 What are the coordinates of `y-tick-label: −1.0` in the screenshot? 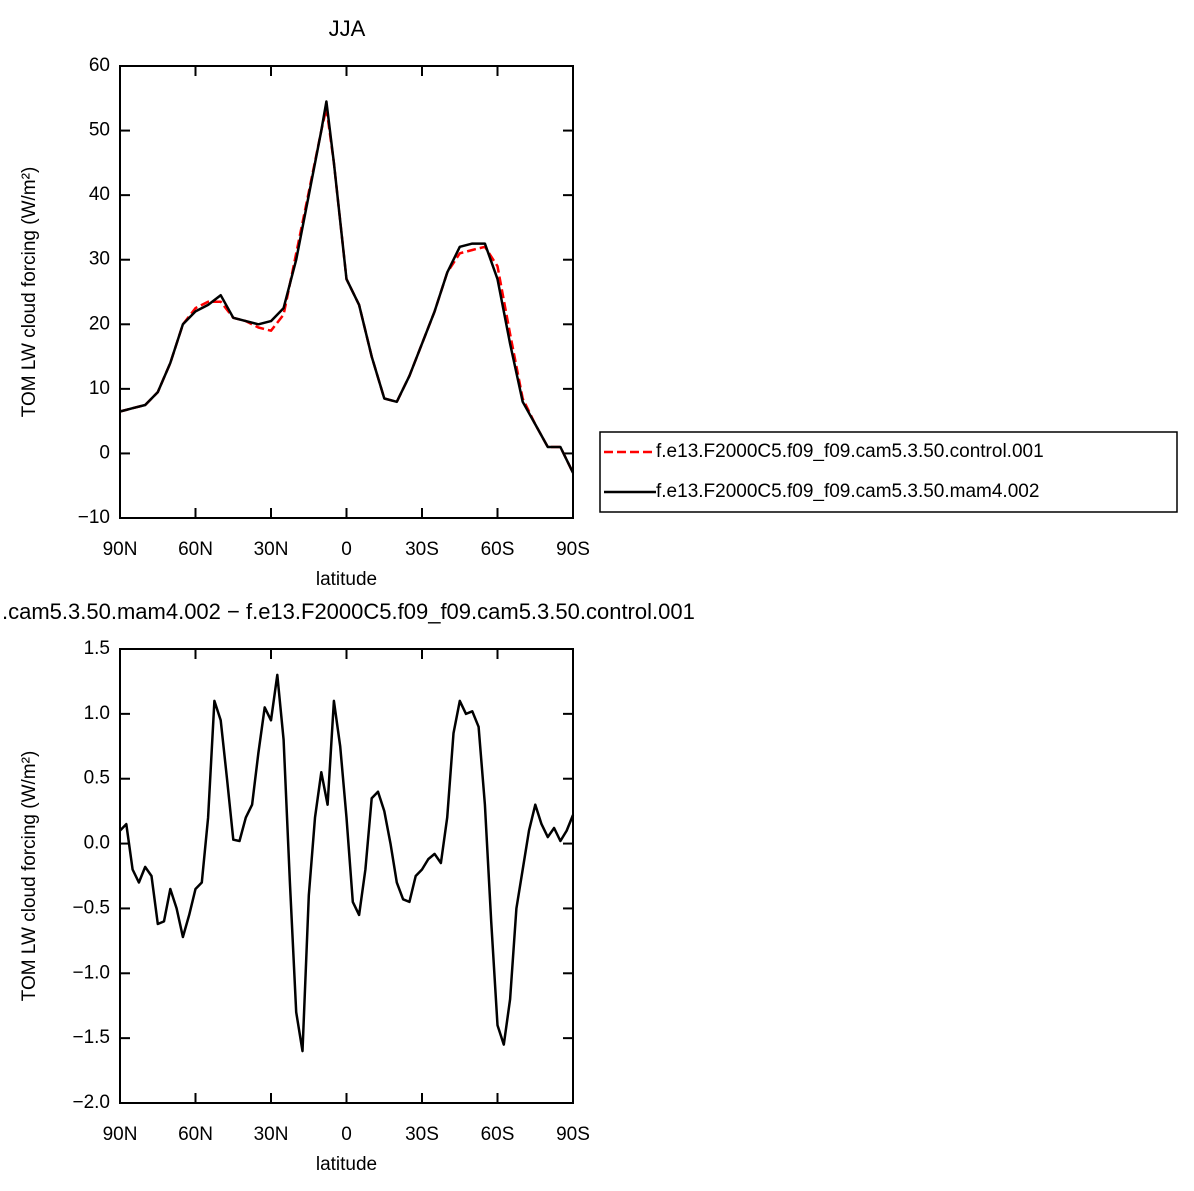 It's located at (91, 972).